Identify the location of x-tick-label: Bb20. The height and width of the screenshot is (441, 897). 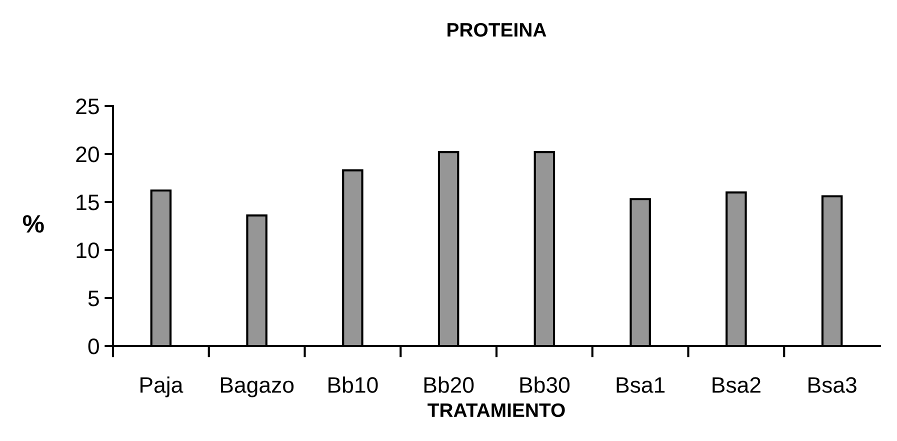
(449, 384).